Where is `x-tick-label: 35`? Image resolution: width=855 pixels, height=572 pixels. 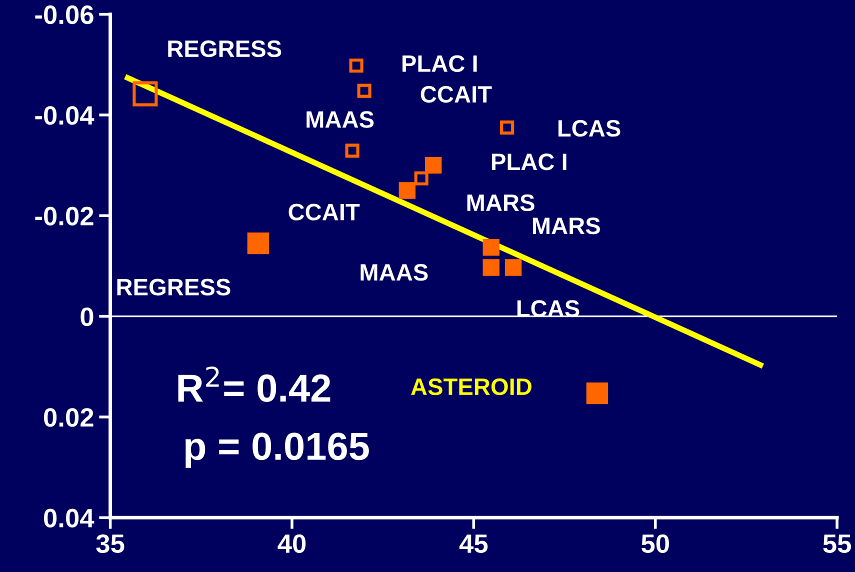 x-tick-label: 35 is located at coordinates (110, 544).